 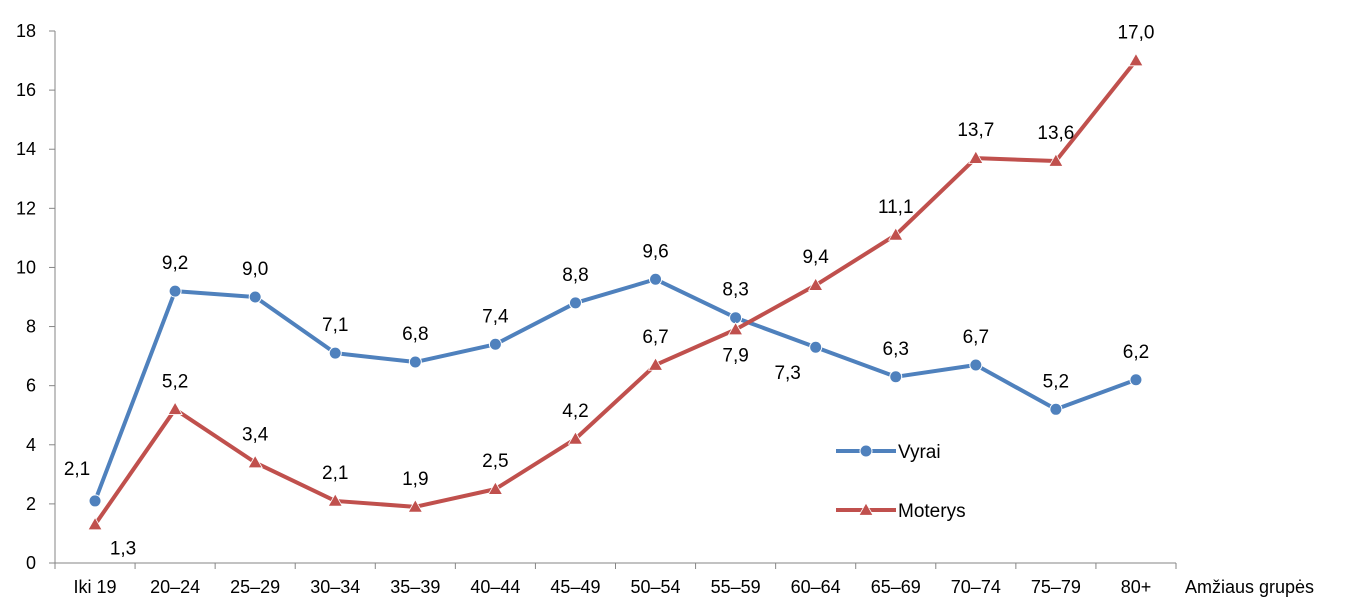 What do you see at coordinates (1249, 587) in the screenshot?
I see `x-axis-title: Amžiaus grupės` at bounding box center [1249, 587].